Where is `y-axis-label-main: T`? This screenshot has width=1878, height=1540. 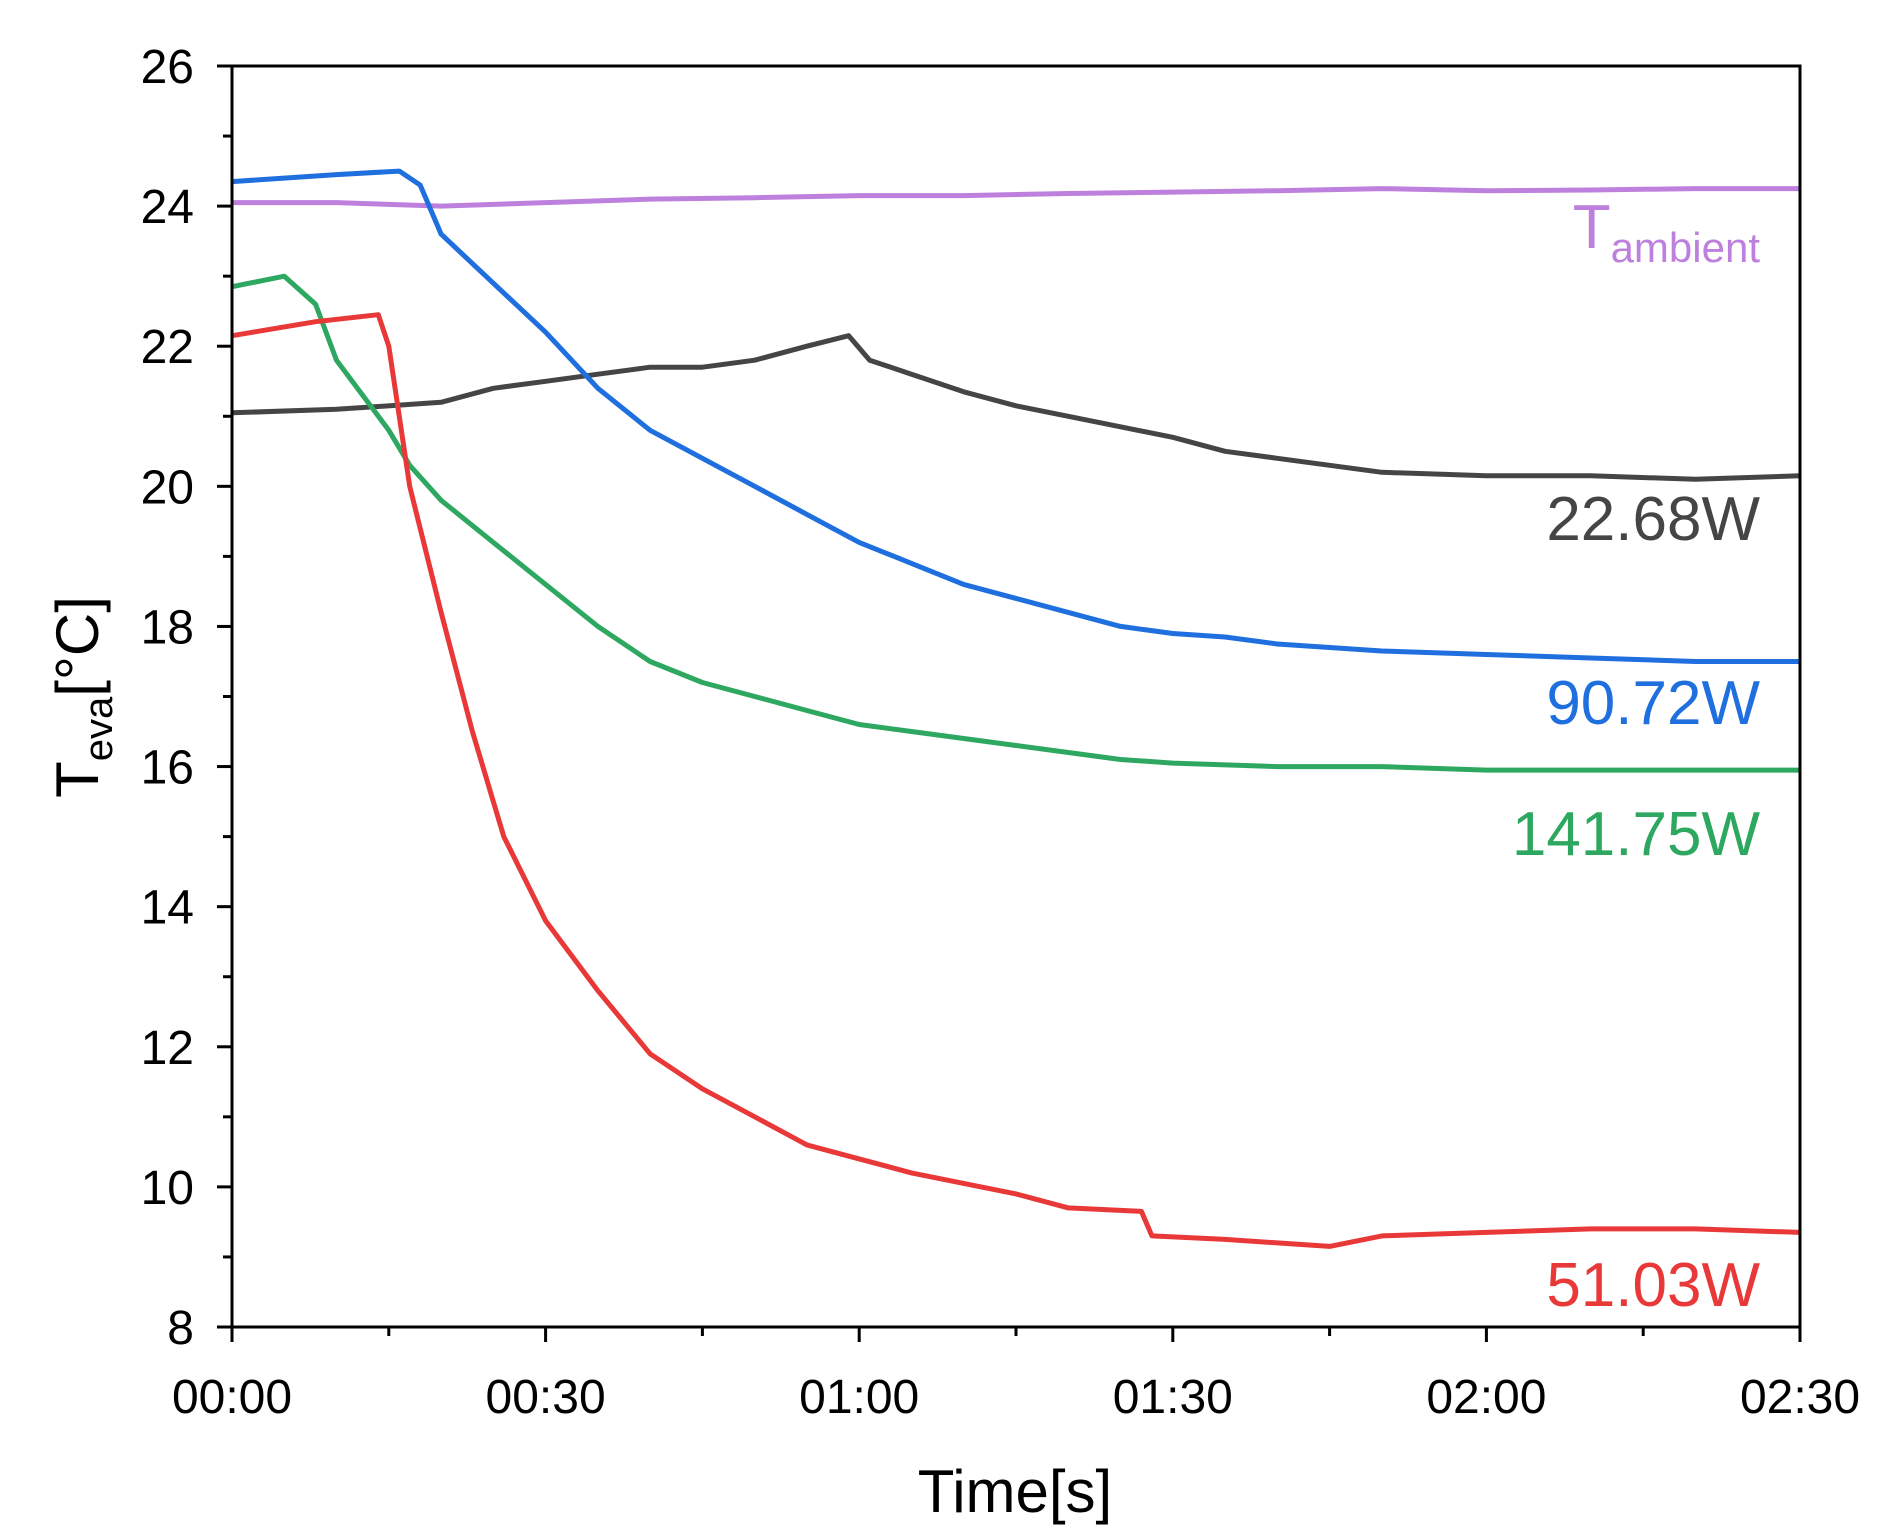 y-axis-label-main: T is located at coordinates (77, 779).